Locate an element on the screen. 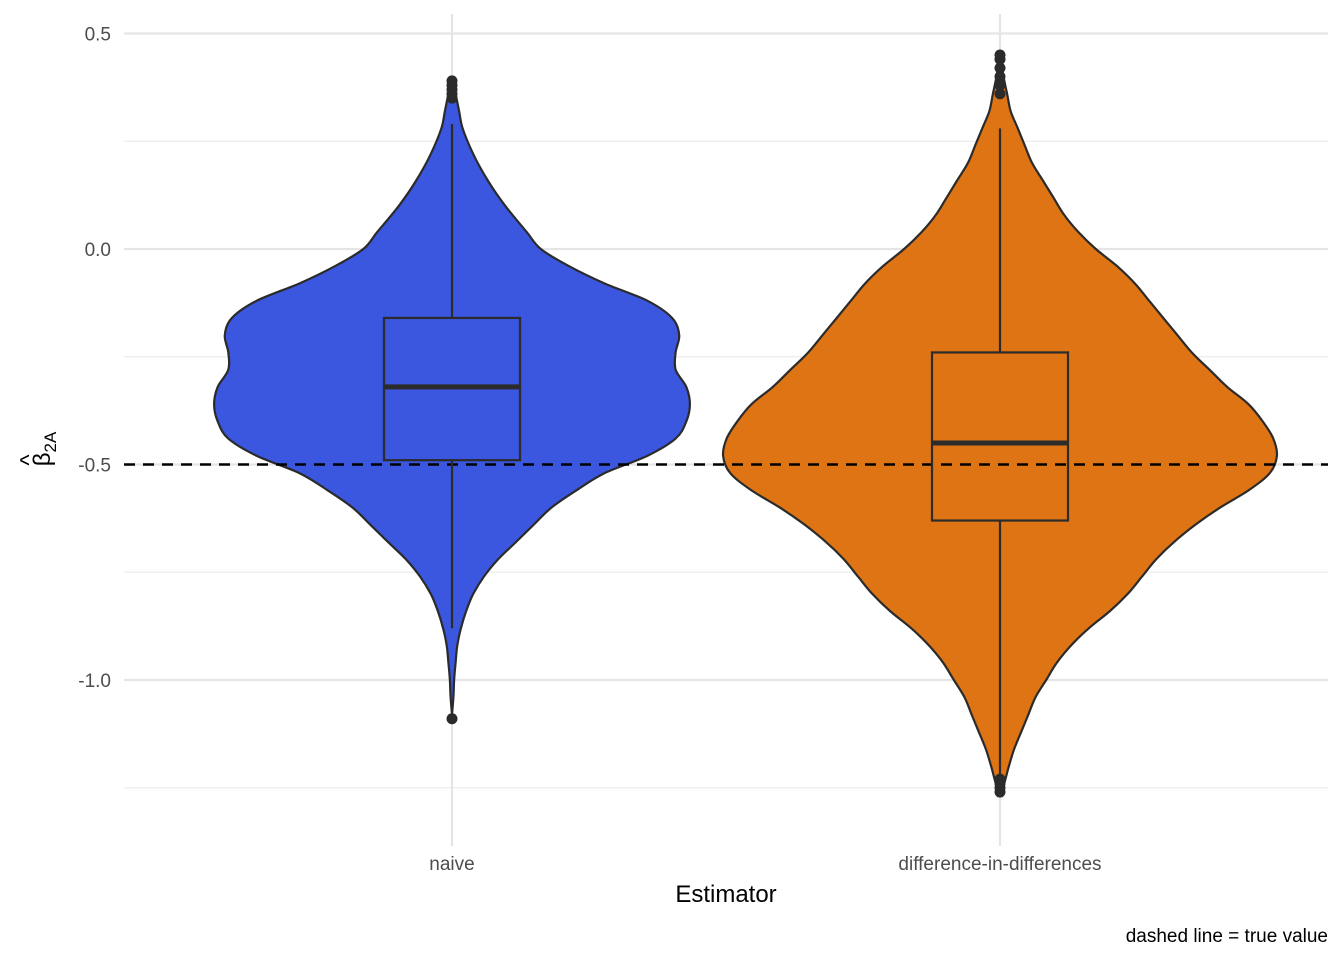  y-axis-title: β2A ^ is located at coordinates (38, 448).